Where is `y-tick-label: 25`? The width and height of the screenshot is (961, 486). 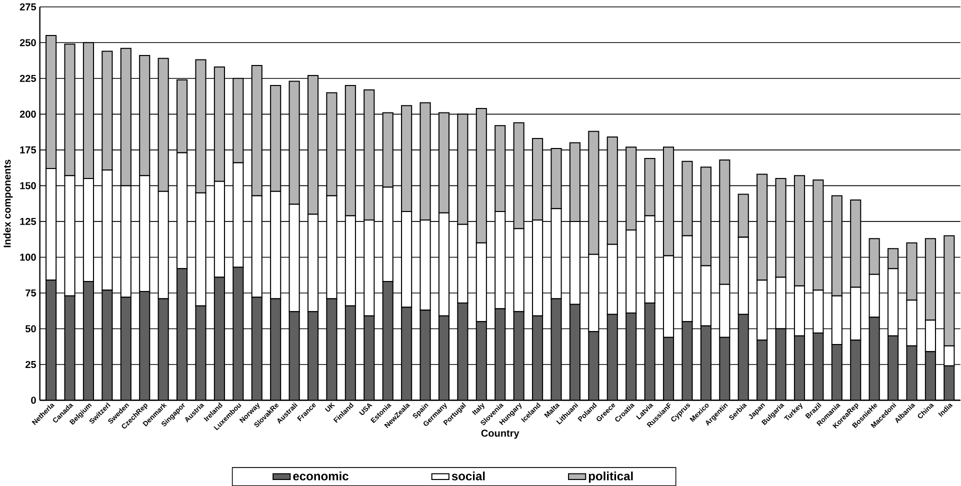
y-tick-label: 25 is located at coordinates (30, 364).